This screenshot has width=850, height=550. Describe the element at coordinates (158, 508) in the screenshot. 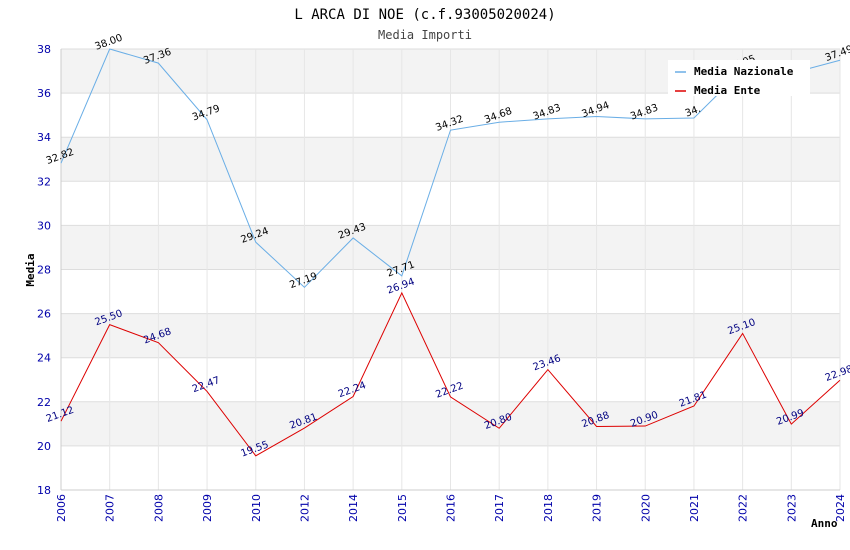

I see `x-tick-label: 2008` at that location.